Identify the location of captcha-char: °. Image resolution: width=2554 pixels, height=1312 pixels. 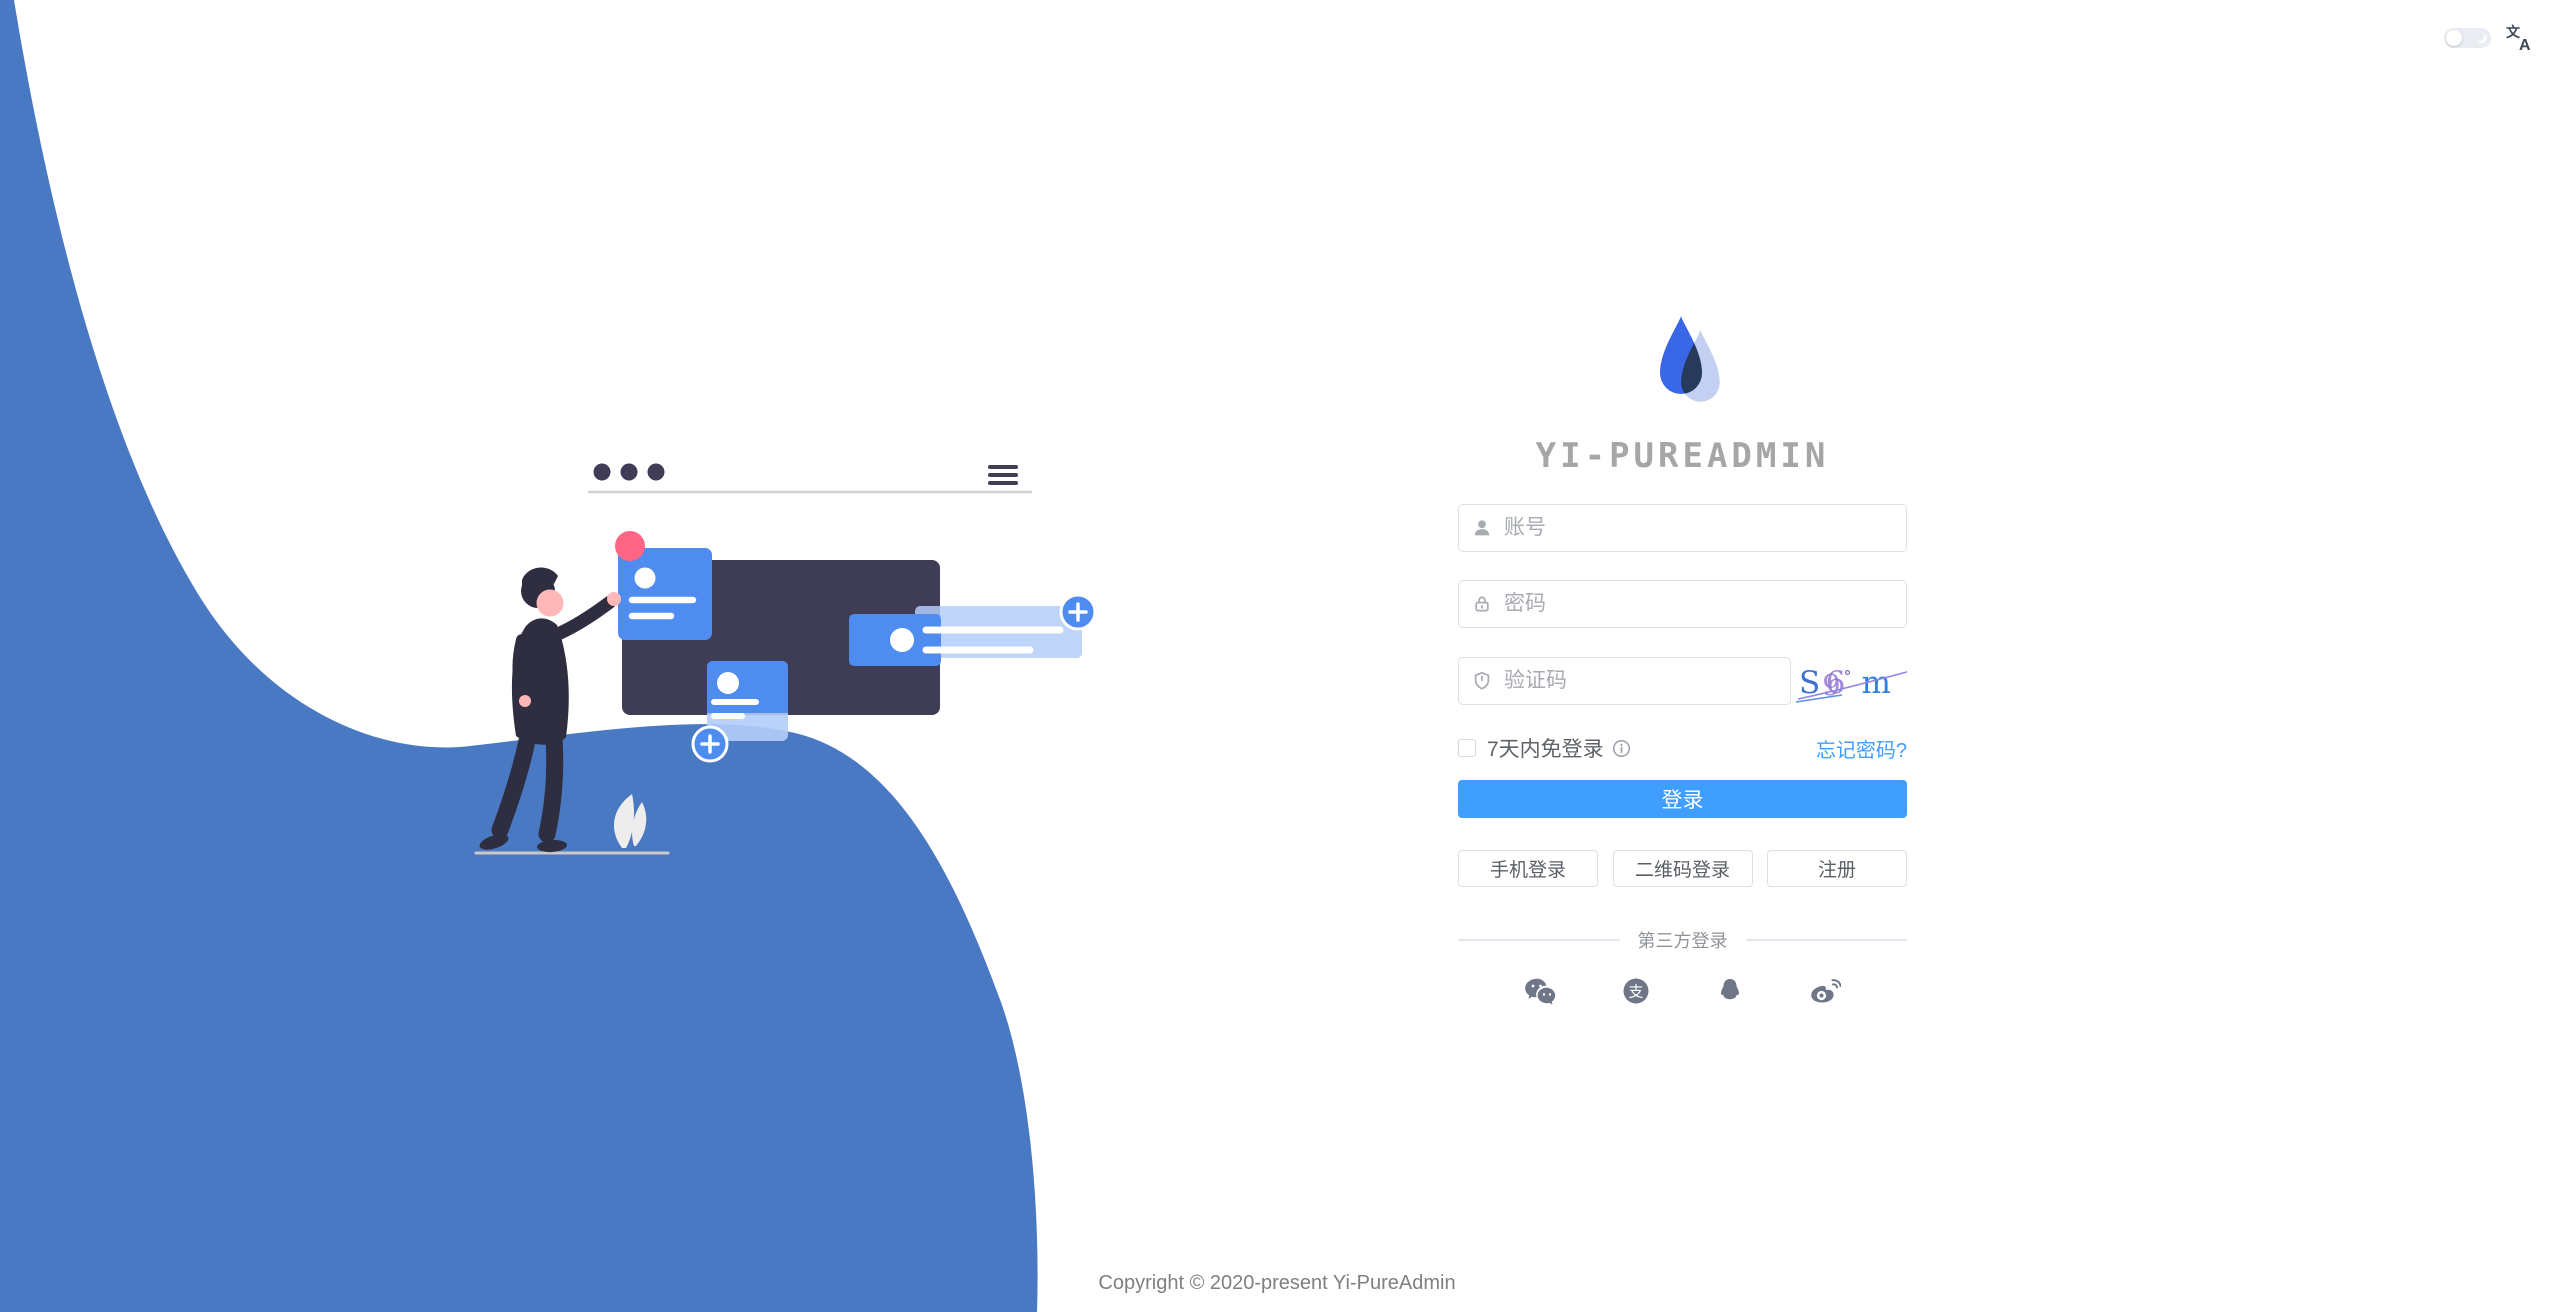
(1847, 676).